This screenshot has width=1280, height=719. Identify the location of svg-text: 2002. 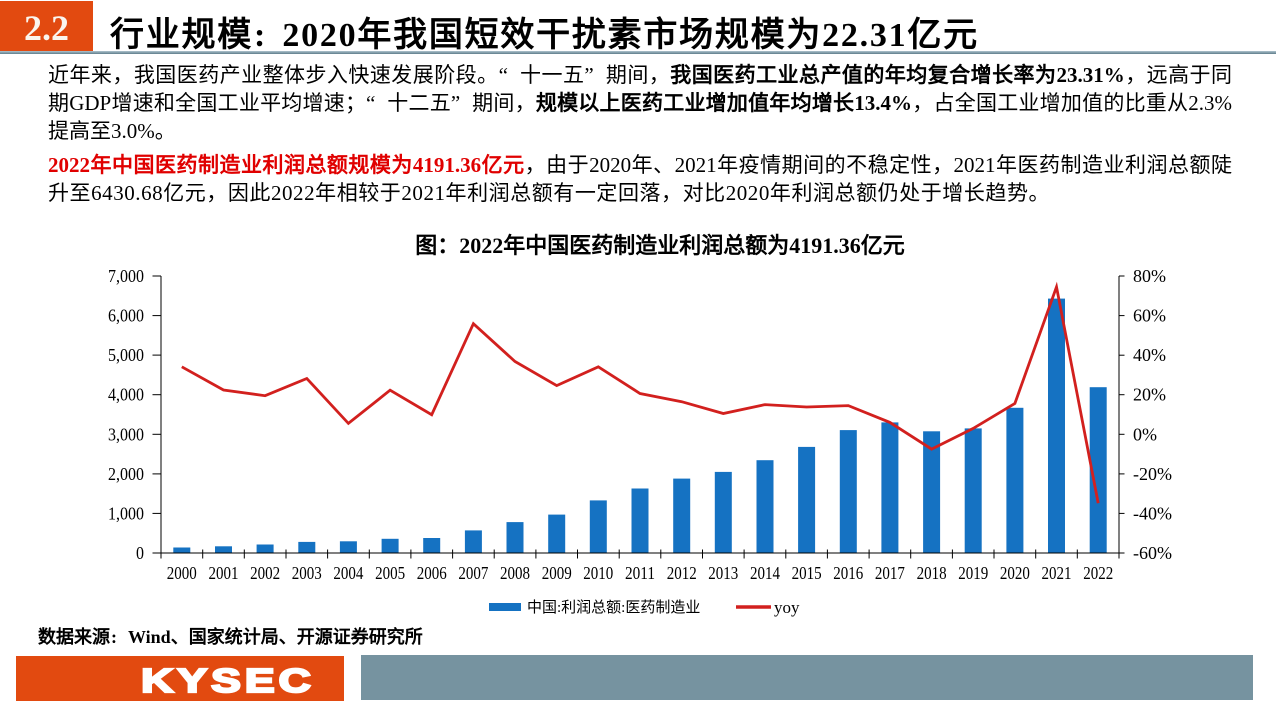
(265, 573).